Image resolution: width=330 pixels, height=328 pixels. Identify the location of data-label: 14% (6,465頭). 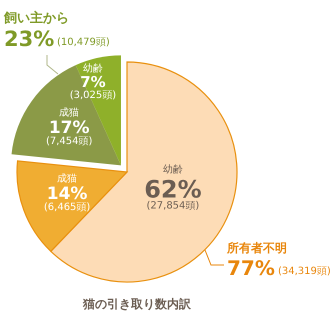
(67, 199).